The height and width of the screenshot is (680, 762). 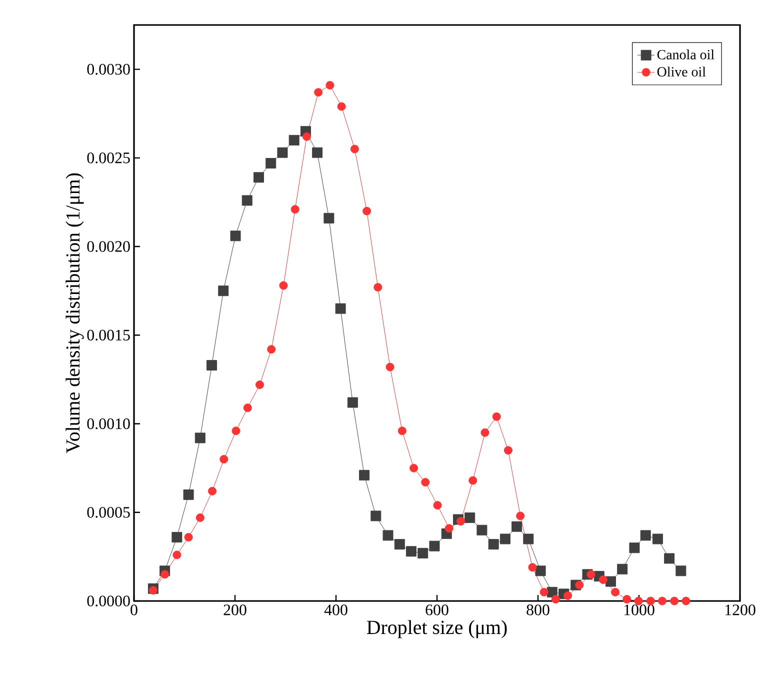 I want to click on y-tick-label: 0.0025, so click(x=108, y=158).